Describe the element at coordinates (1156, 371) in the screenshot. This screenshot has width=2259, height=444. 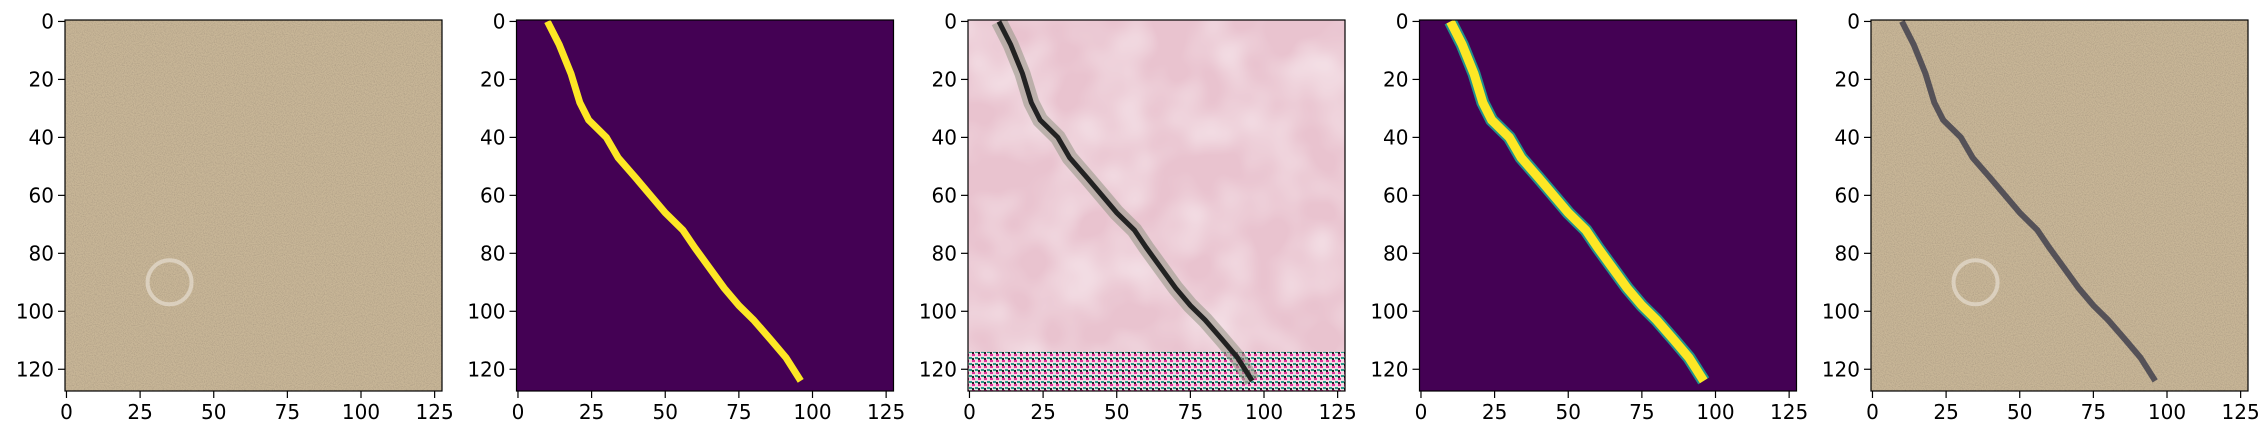
I see `artifact-band` at that location.